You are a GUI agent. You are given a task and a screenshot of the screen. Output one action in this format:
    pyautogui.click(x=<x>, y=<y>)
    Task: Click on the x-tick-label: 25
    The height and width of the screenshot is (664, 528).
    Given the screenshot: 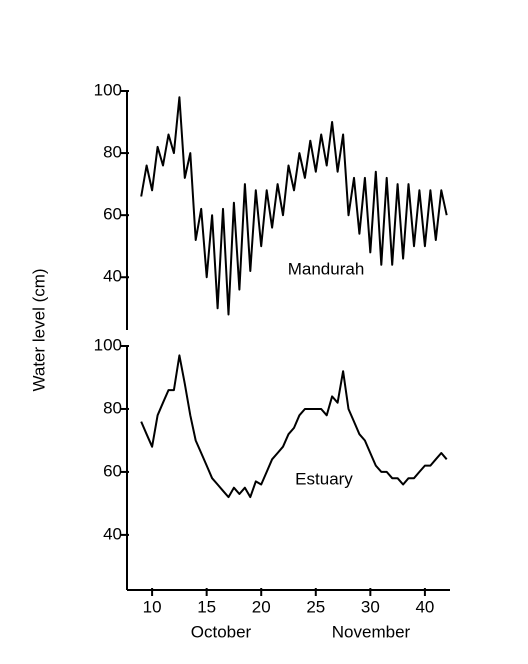 What is the action you would take?
    pyautogui.click(x=315, y=606)
    